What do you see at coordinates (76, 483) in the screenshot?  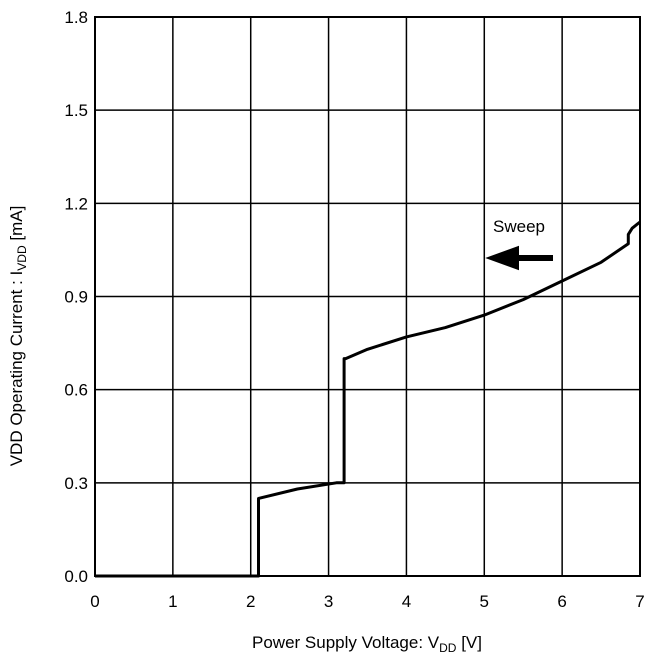 I see `y-tick-label: 0.3` at bounding box center [76, 483].